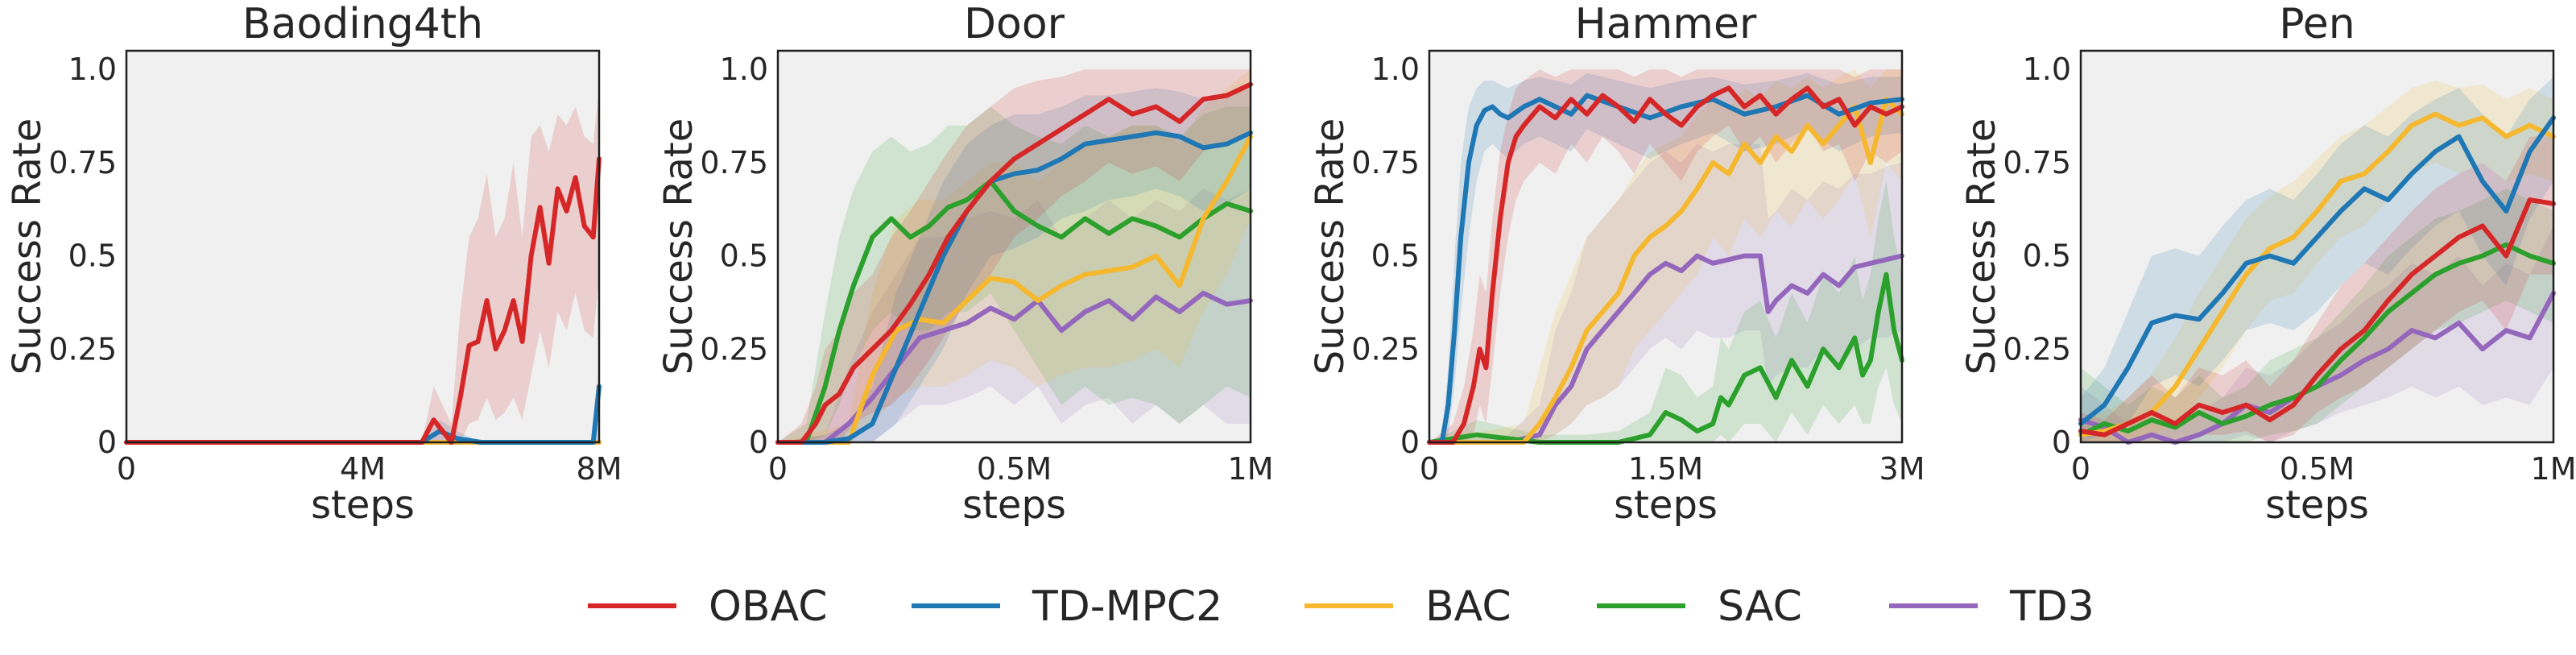  I want to click on legend-label-td-mpc2: TD-MPC2, so click(1127, 606).